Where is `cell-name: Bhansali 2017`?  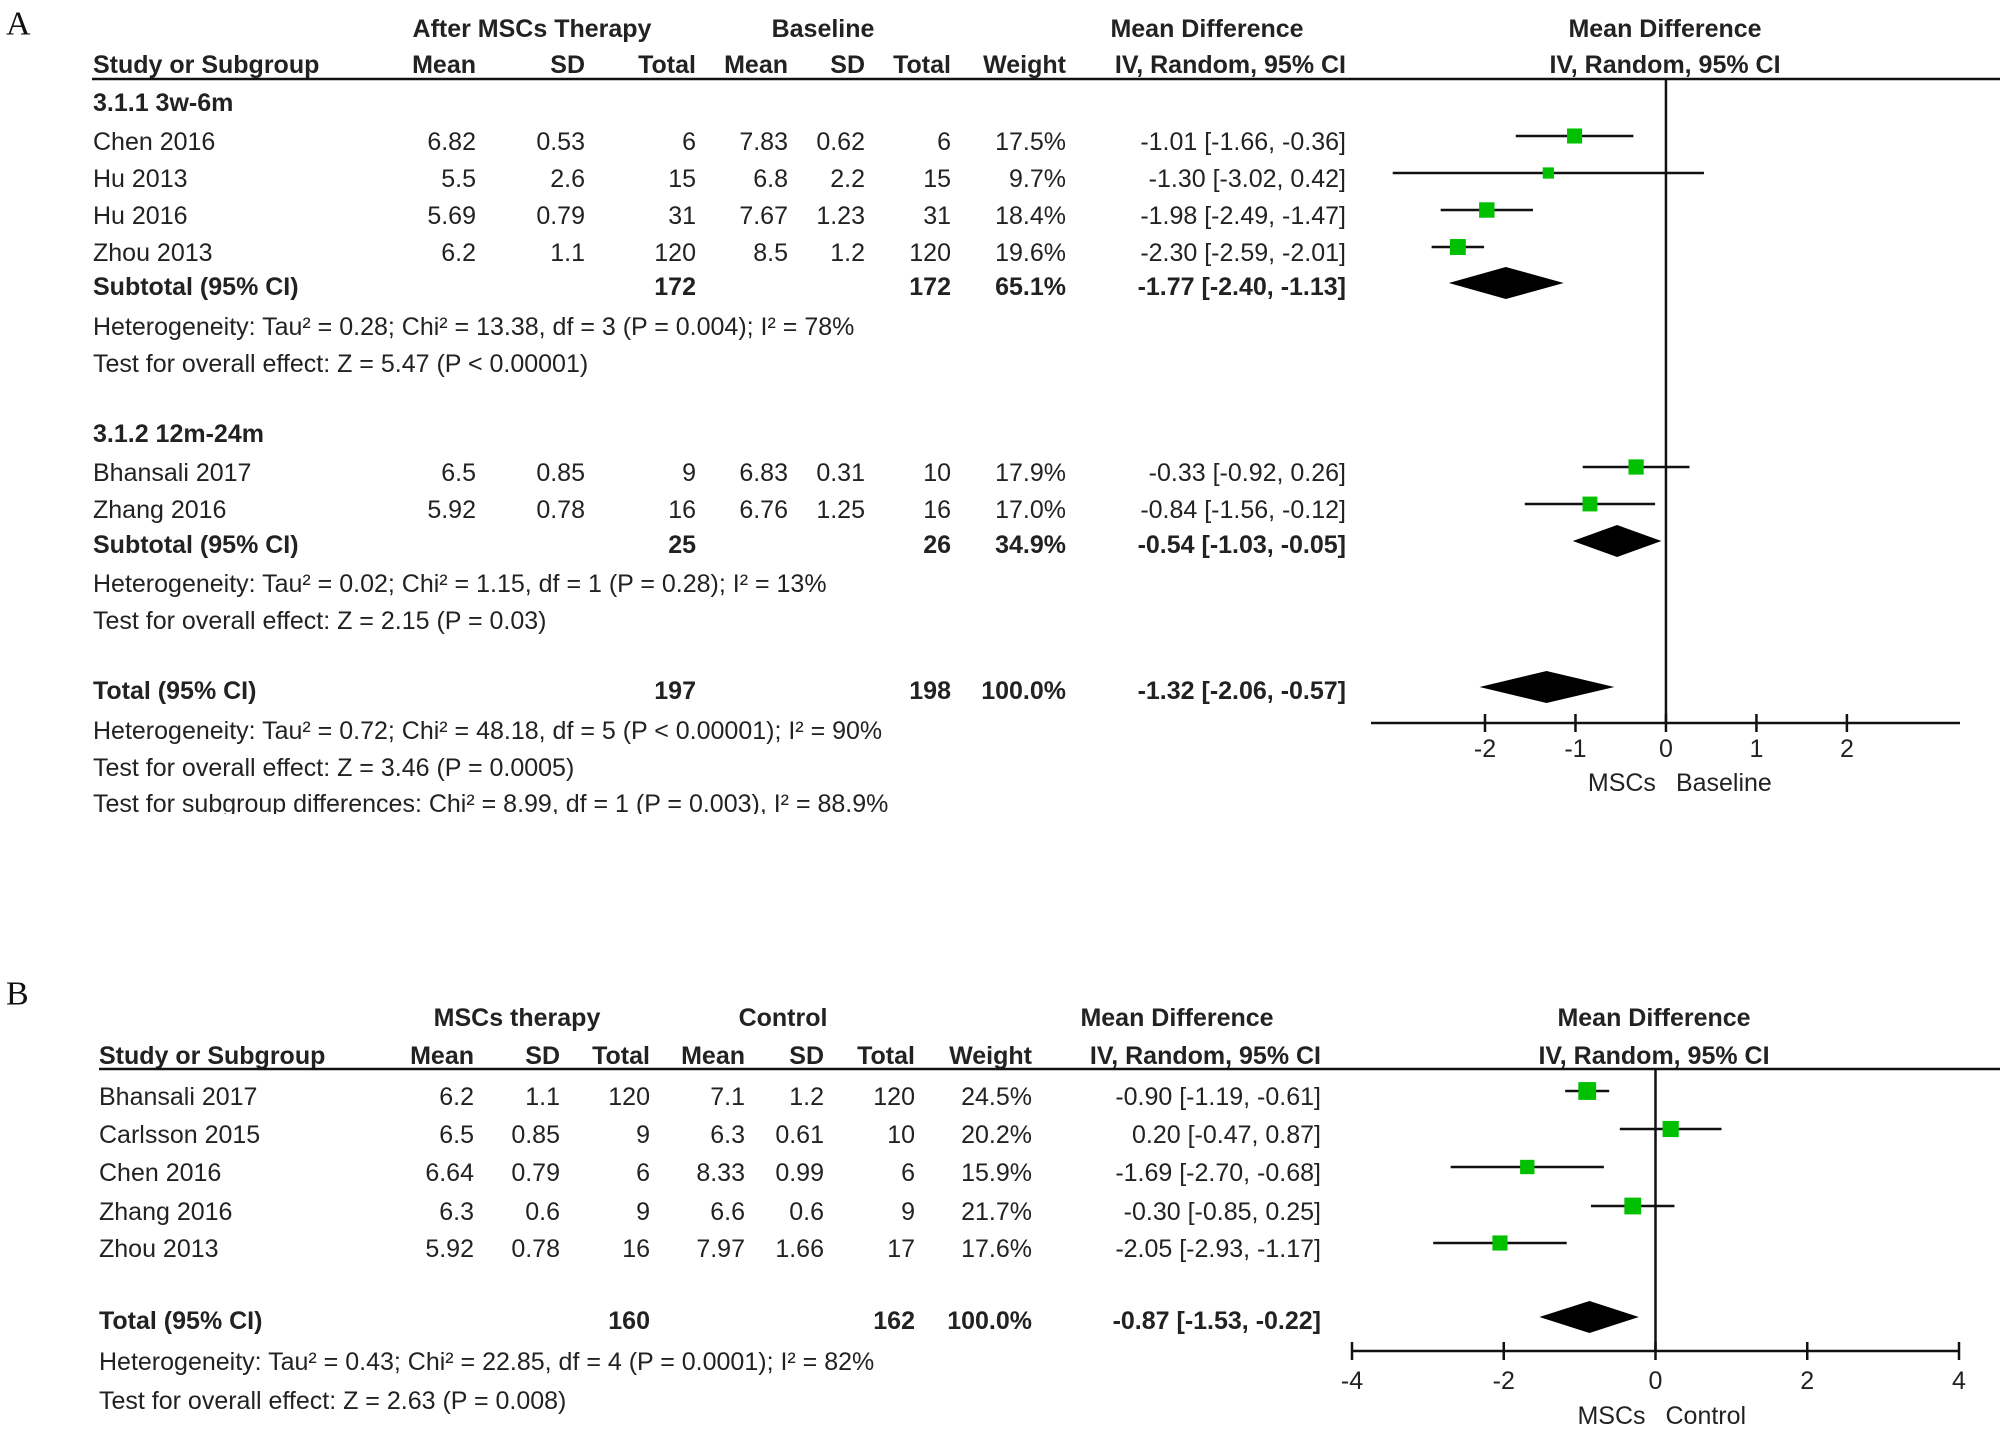
cell-name: Bhansali 2017 is located at coordinates (178, 1097).